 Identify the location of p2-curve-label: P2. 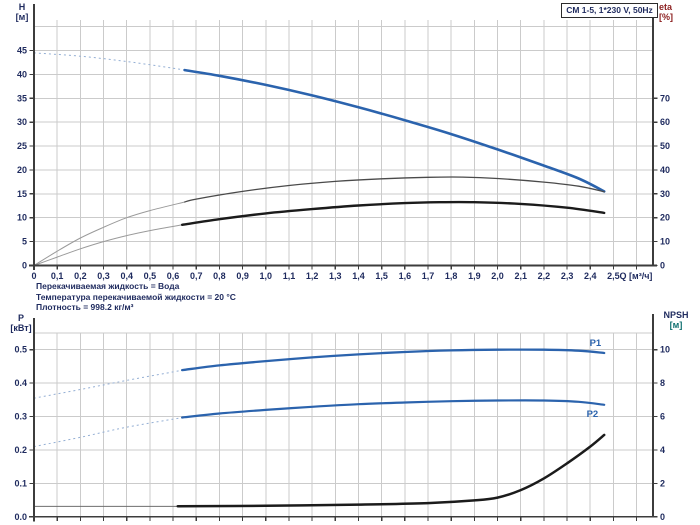
(593, 414).